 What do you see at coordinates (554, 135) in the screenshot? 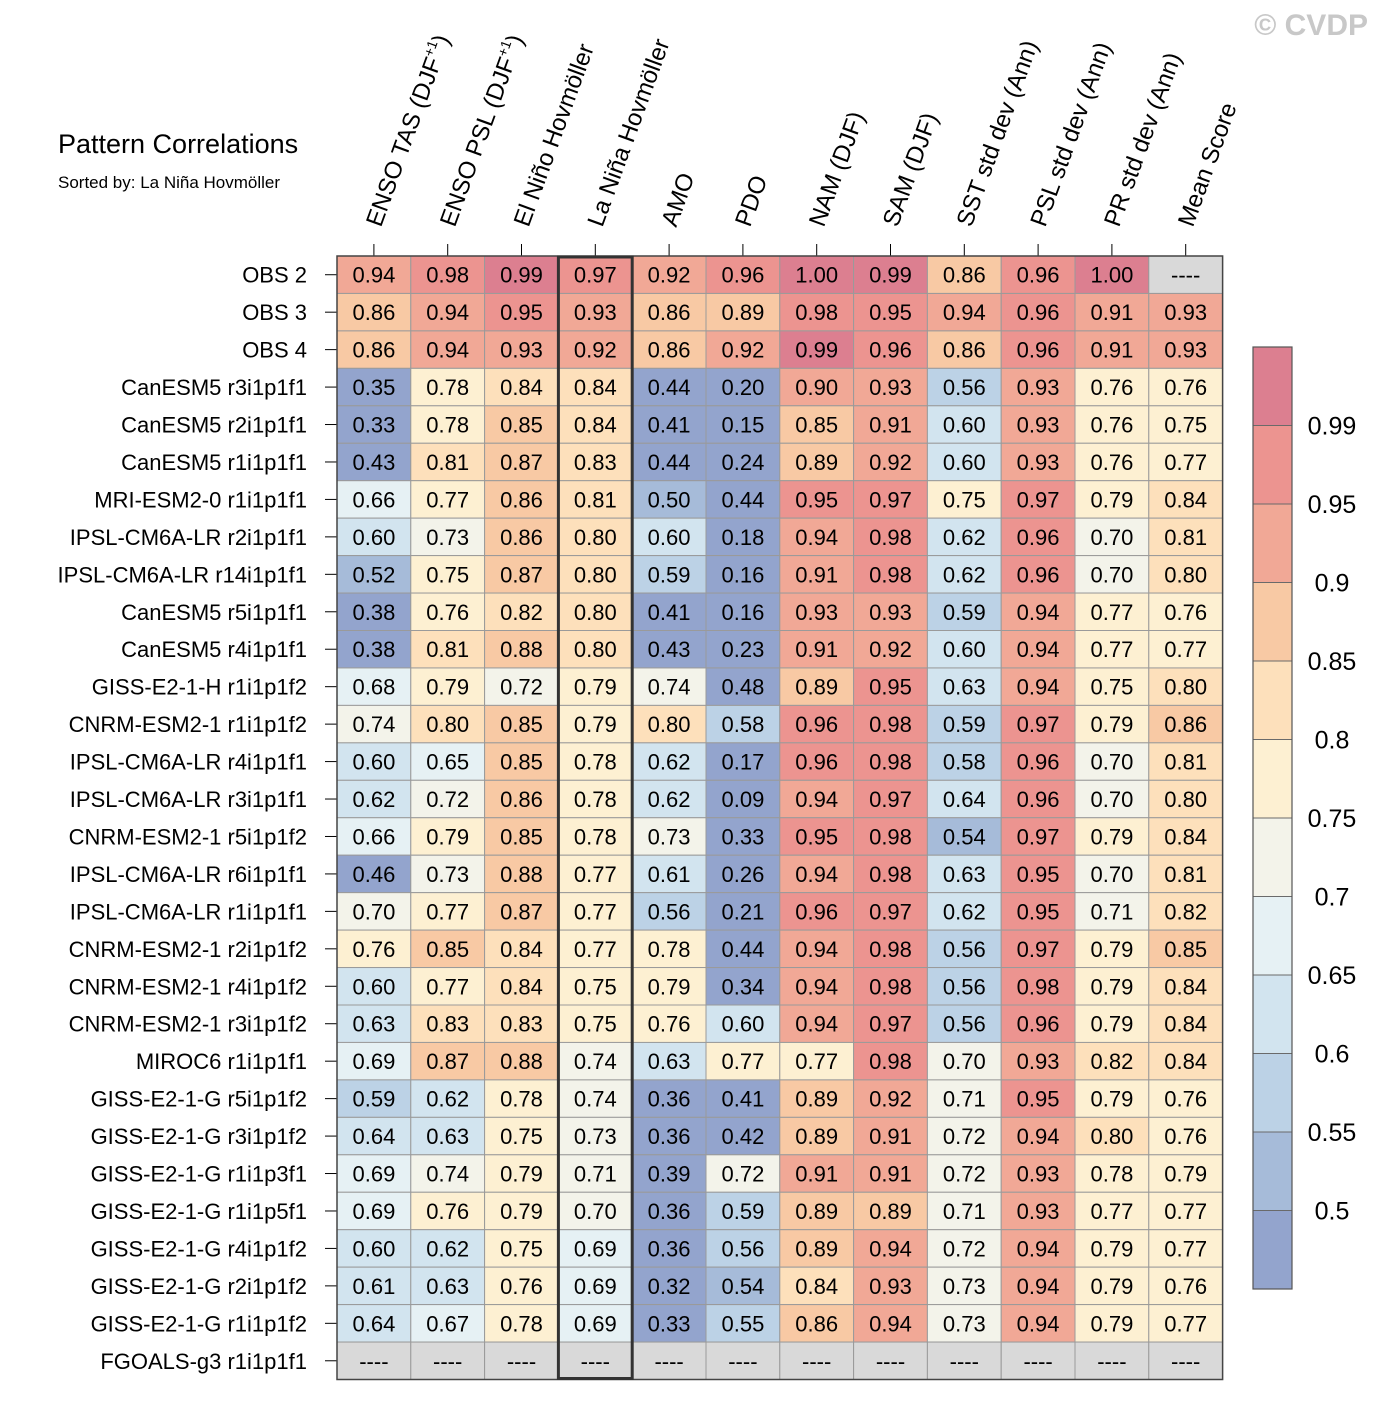
I see `column-label-el-ni-o-hovm-ller: El Niño Hovmöller` at bounding box center [554, 135].